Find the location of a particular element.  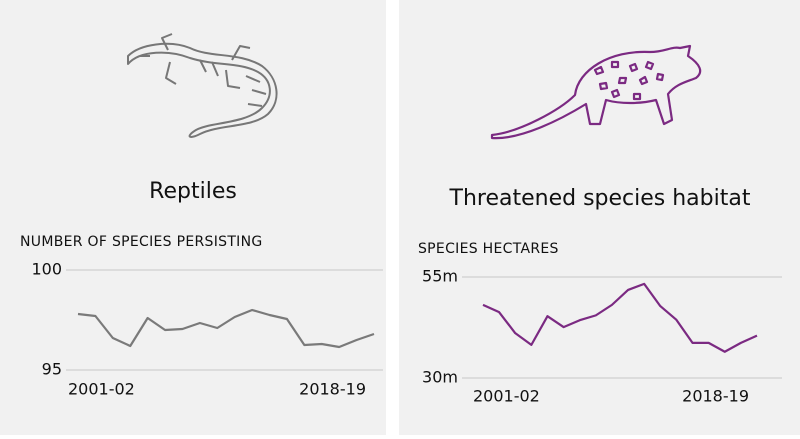

chart-title: Threatened species habitat is located at coordinates (600, 198).